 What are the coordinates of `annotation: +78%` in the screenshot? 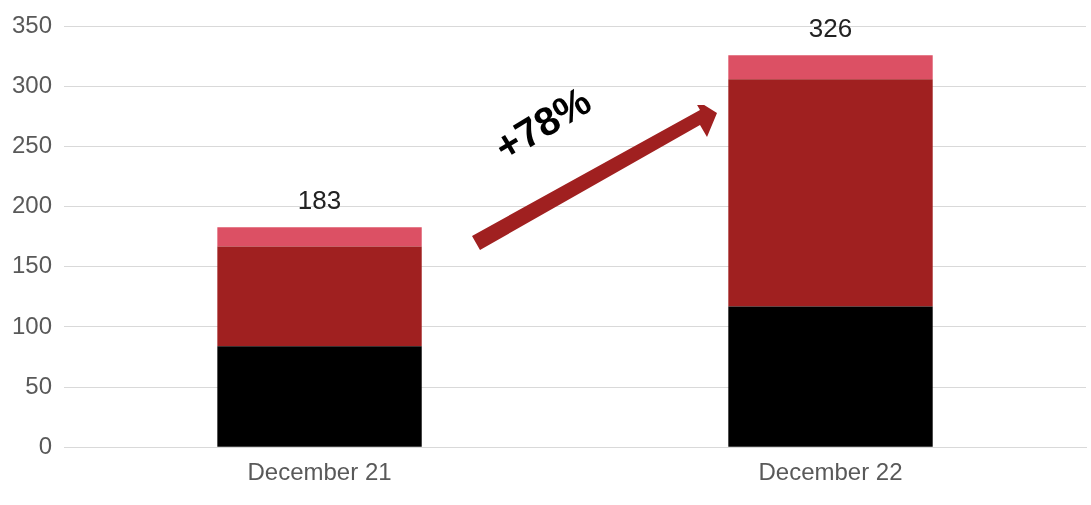 It's located at (542, 124).